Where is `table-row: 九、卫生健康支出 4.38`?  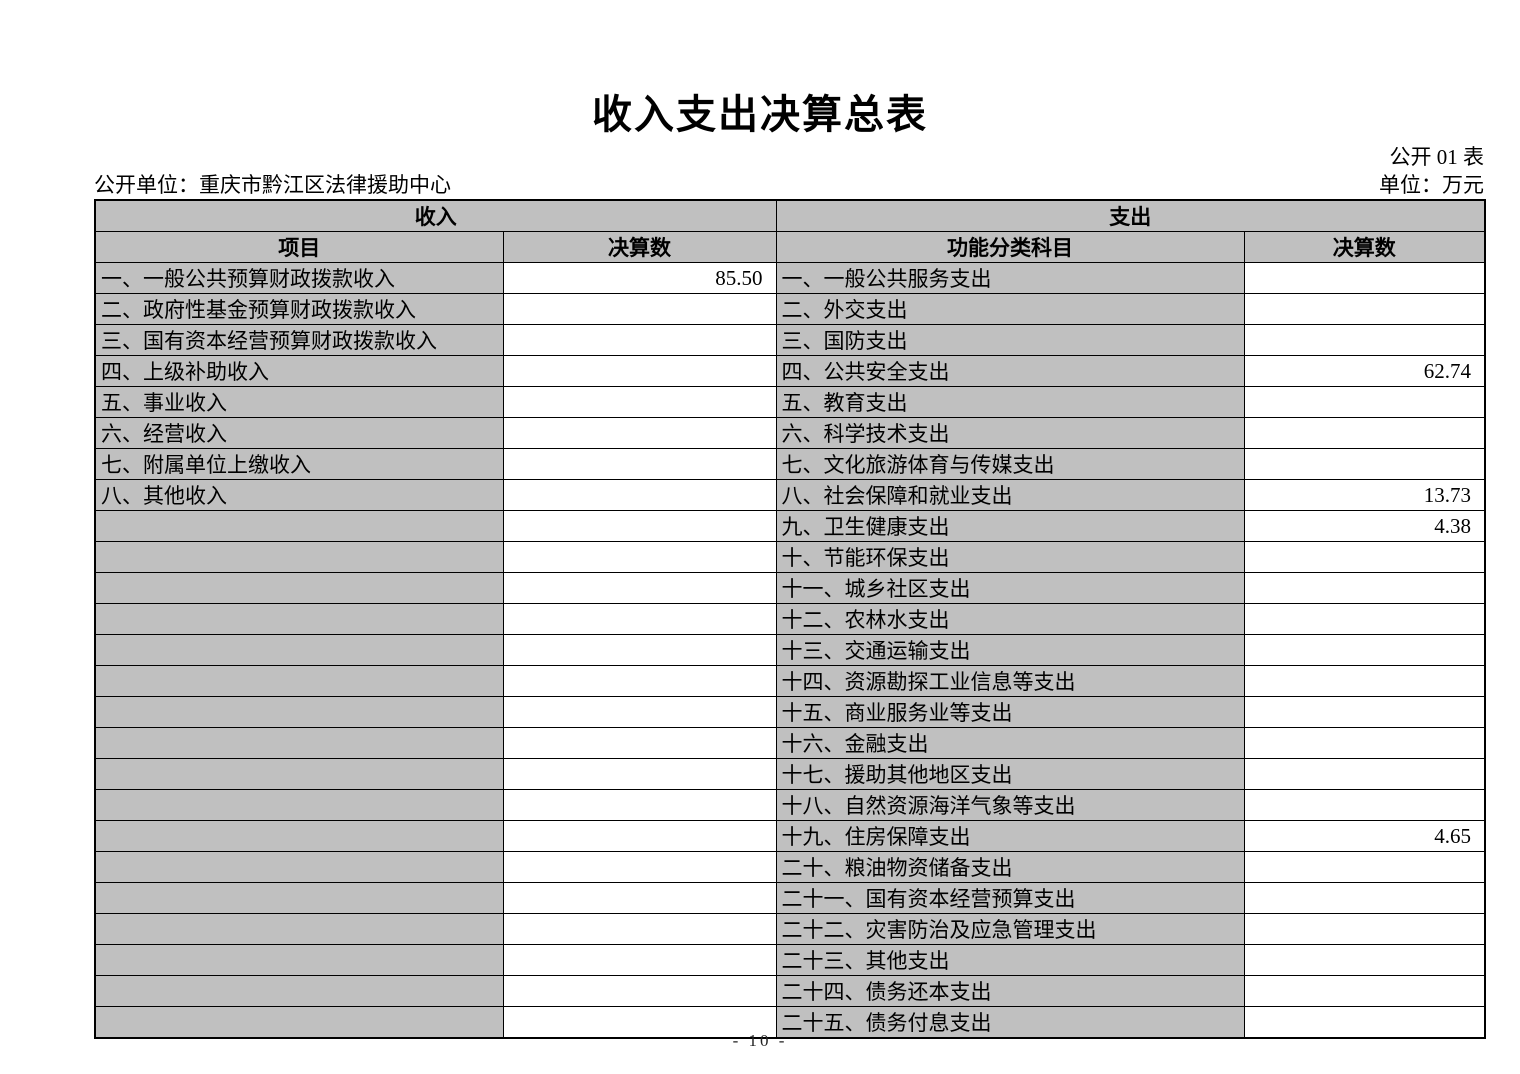 table-row: 九、卫生健康支出 4.38 is located at coordinates (790, 526).